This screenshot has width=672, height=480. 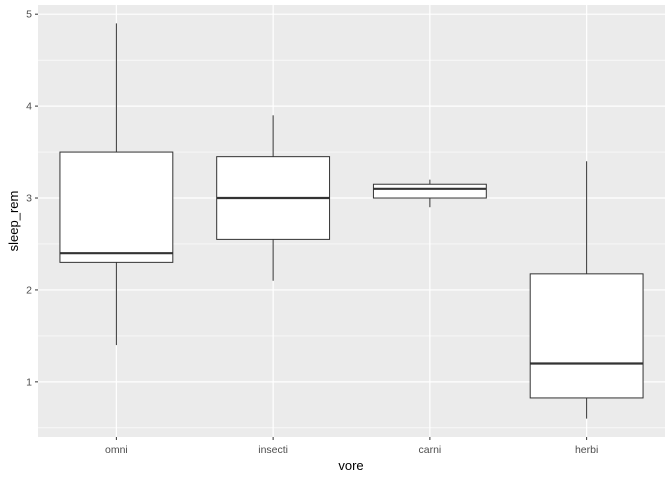 I want to click on box-carni, so click(x=429, y=193).